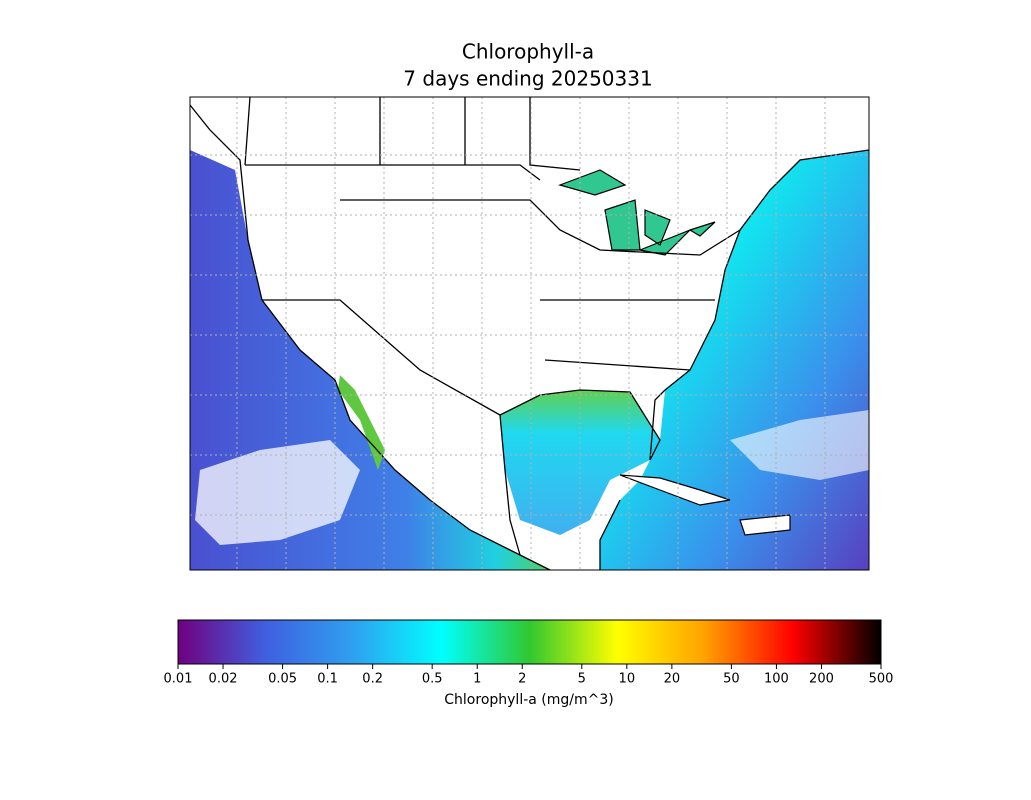  I want to click on colorbar-gradient, so click(529, 642).